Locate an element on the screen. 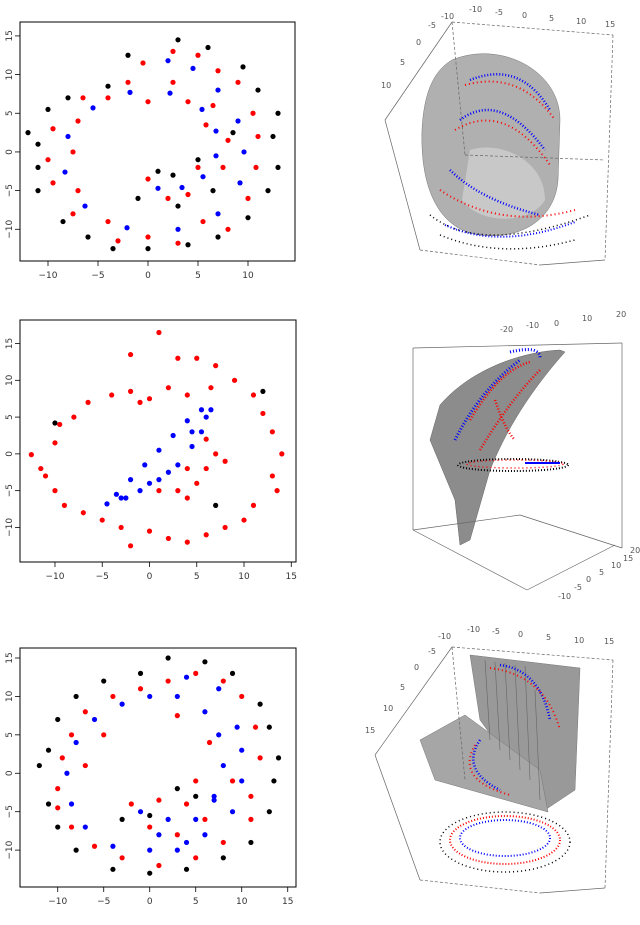  x-tick-label: 15 is located at coordinates (287, 902).